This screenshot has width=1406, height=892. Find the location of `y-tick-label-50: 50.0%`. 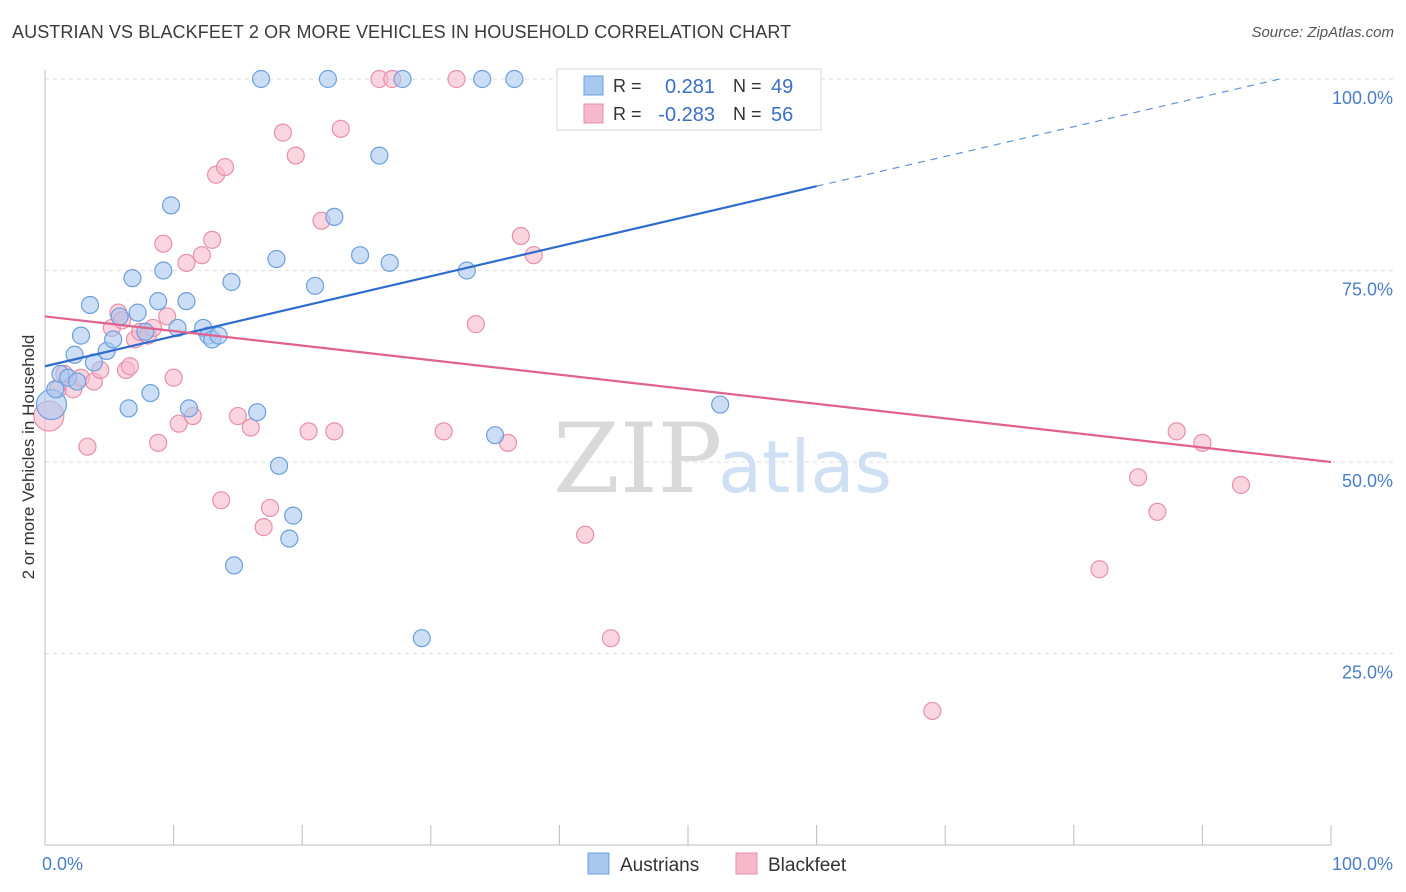

y-tick-label-50: 50.0% is located at coordinates (1367, 481).